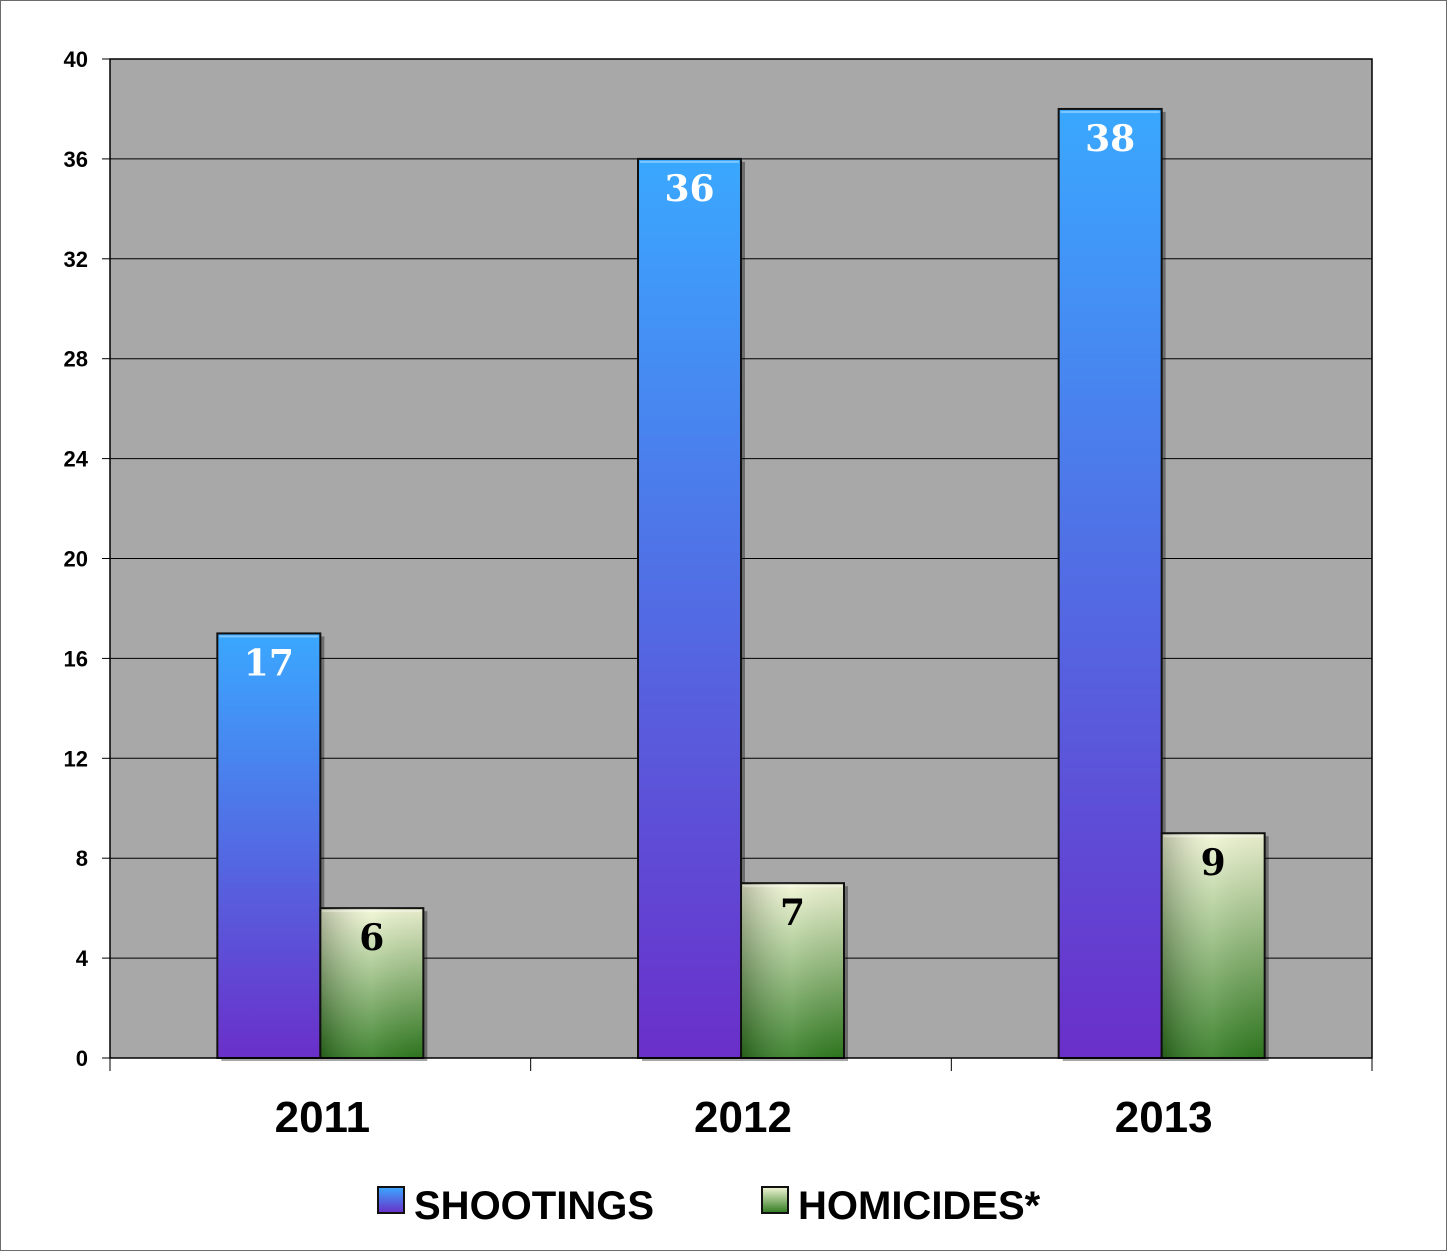 The image size is (1447, 1251). Describe the element at coordinates (371, 938) in the screenshot. I see `data-label: 6` at that location.